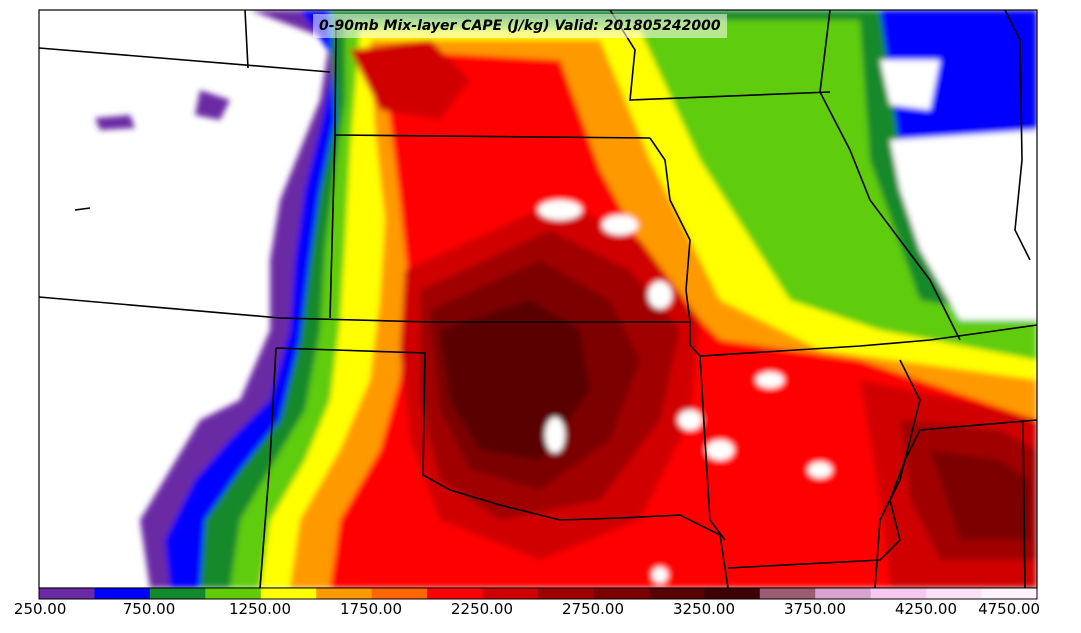 The width and height of the screenshot is (1081, 633). I want to click on colorbar-tick-label: 4750.00, so click(1009, 609).